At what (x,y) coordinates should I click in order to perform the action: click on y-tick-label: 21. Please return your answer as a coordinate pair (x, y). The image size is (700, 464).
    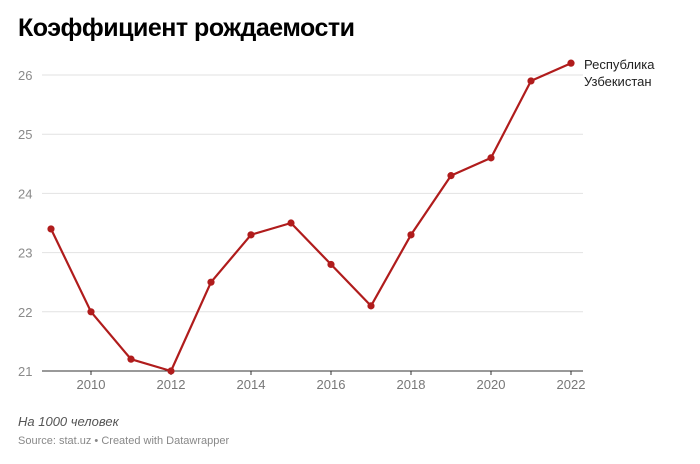
    Looking at the image, I should click on (25, 371).